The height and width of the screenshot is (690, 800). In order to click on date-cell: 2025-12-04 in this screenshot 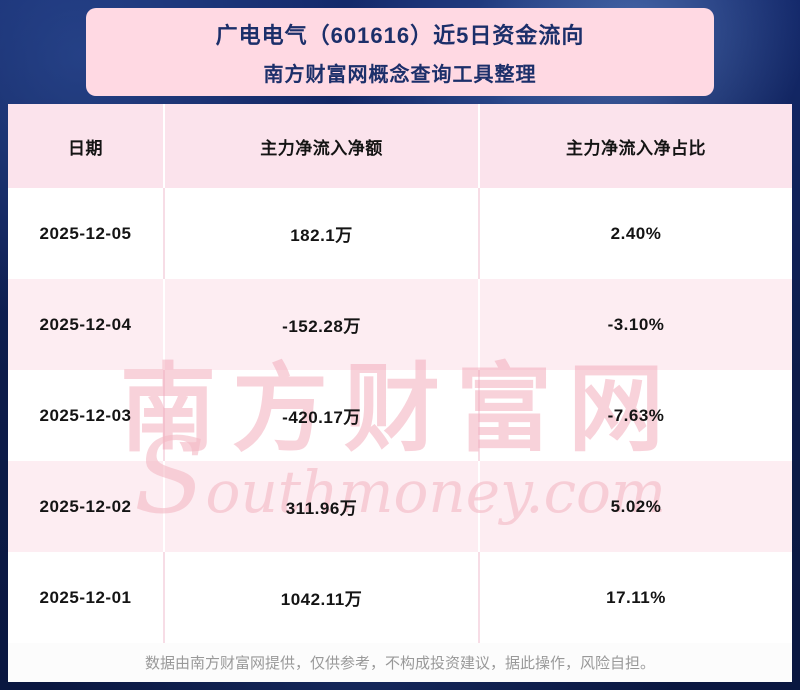, I will do `click(86, 324)`.